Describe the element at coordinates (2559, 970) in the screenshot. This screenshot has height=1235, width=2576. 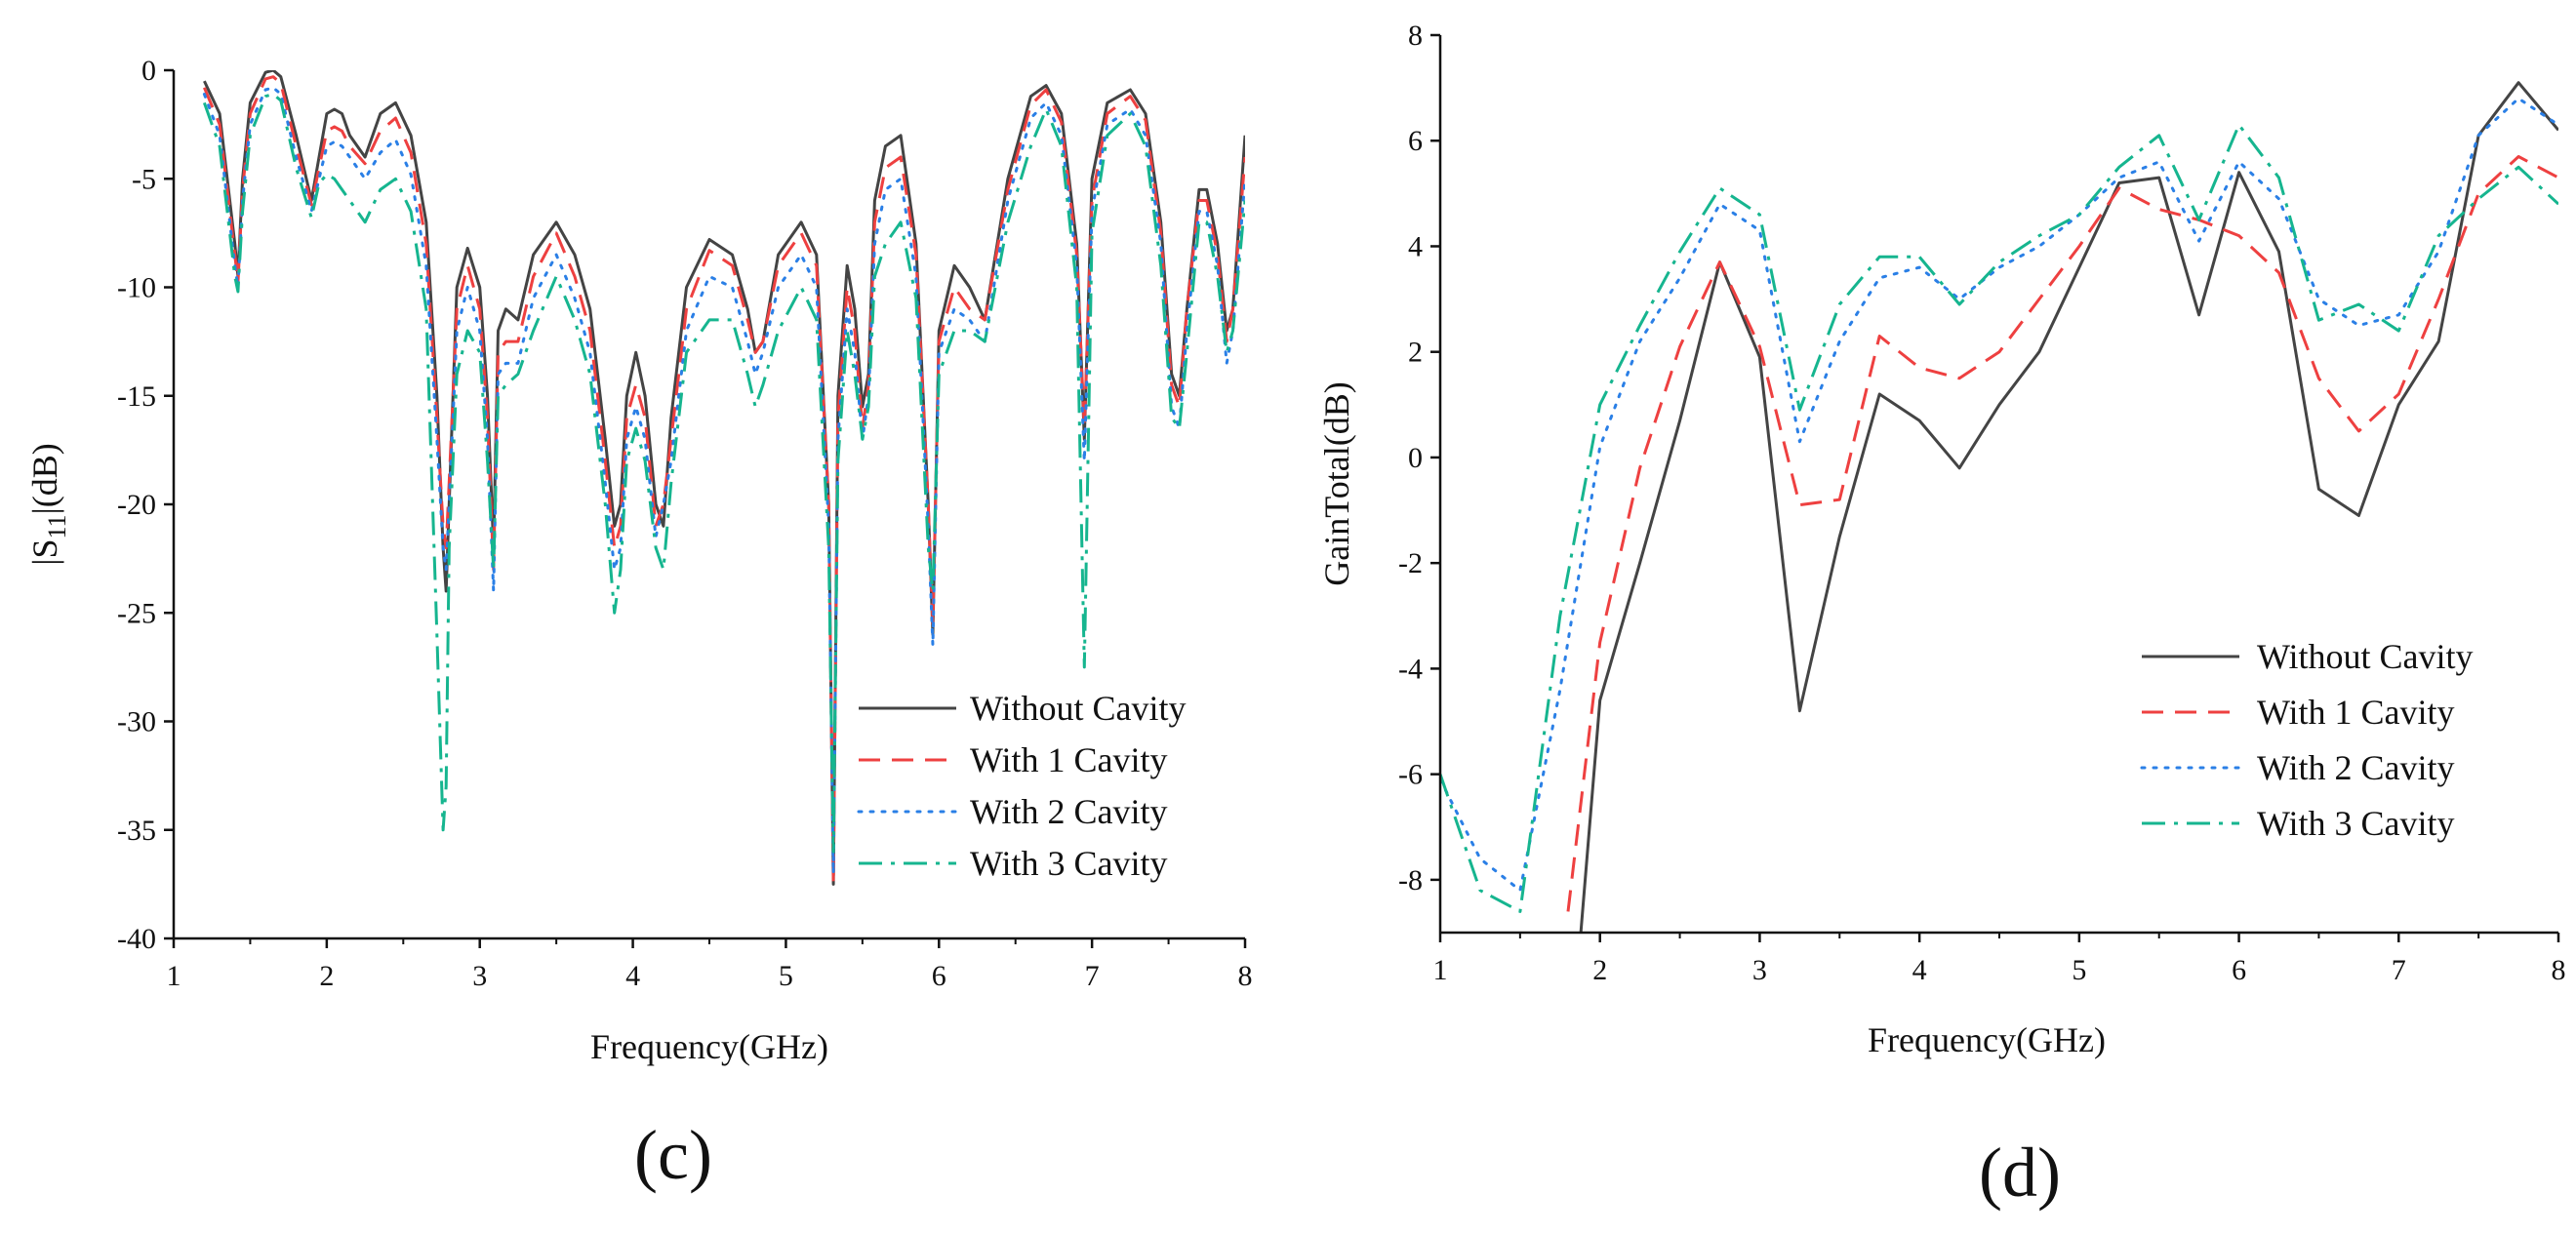
I see `chart-d-xtick-label: 8` at that location.